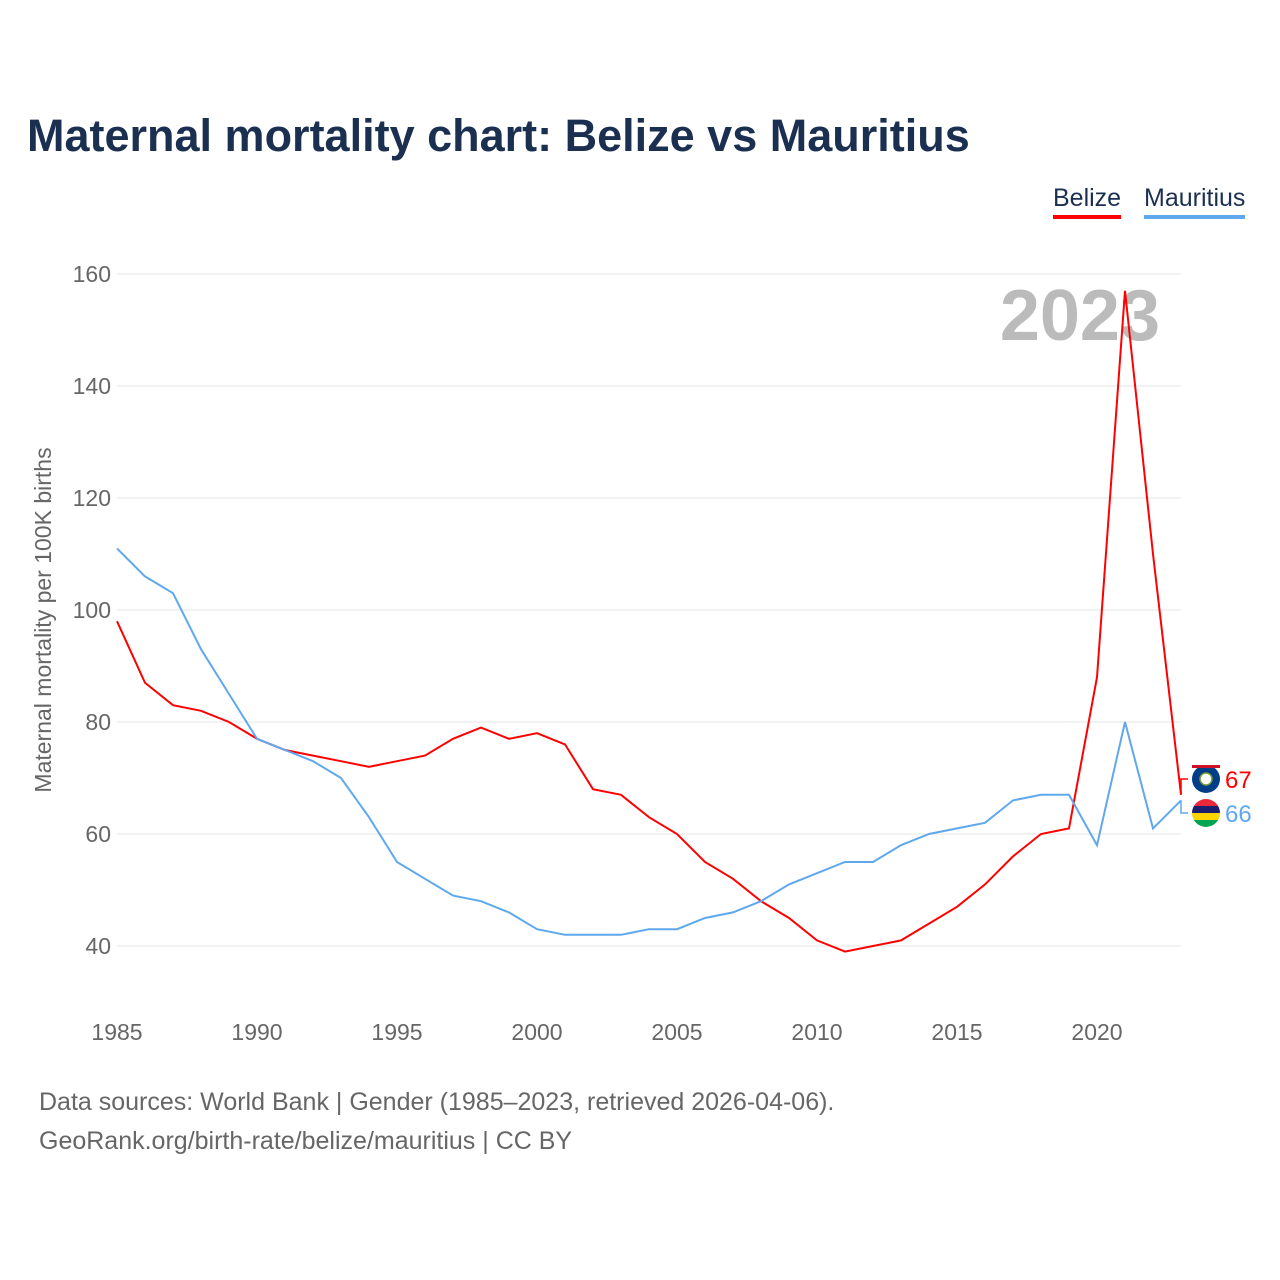 Image resolution: width=1280 pixels, height=1280 pixels. What do you see at coordinates (43, 619) in the screenshot?
I see `y-axis-label: Maternal mortality per 100K births` at bounding box center [43, 619].